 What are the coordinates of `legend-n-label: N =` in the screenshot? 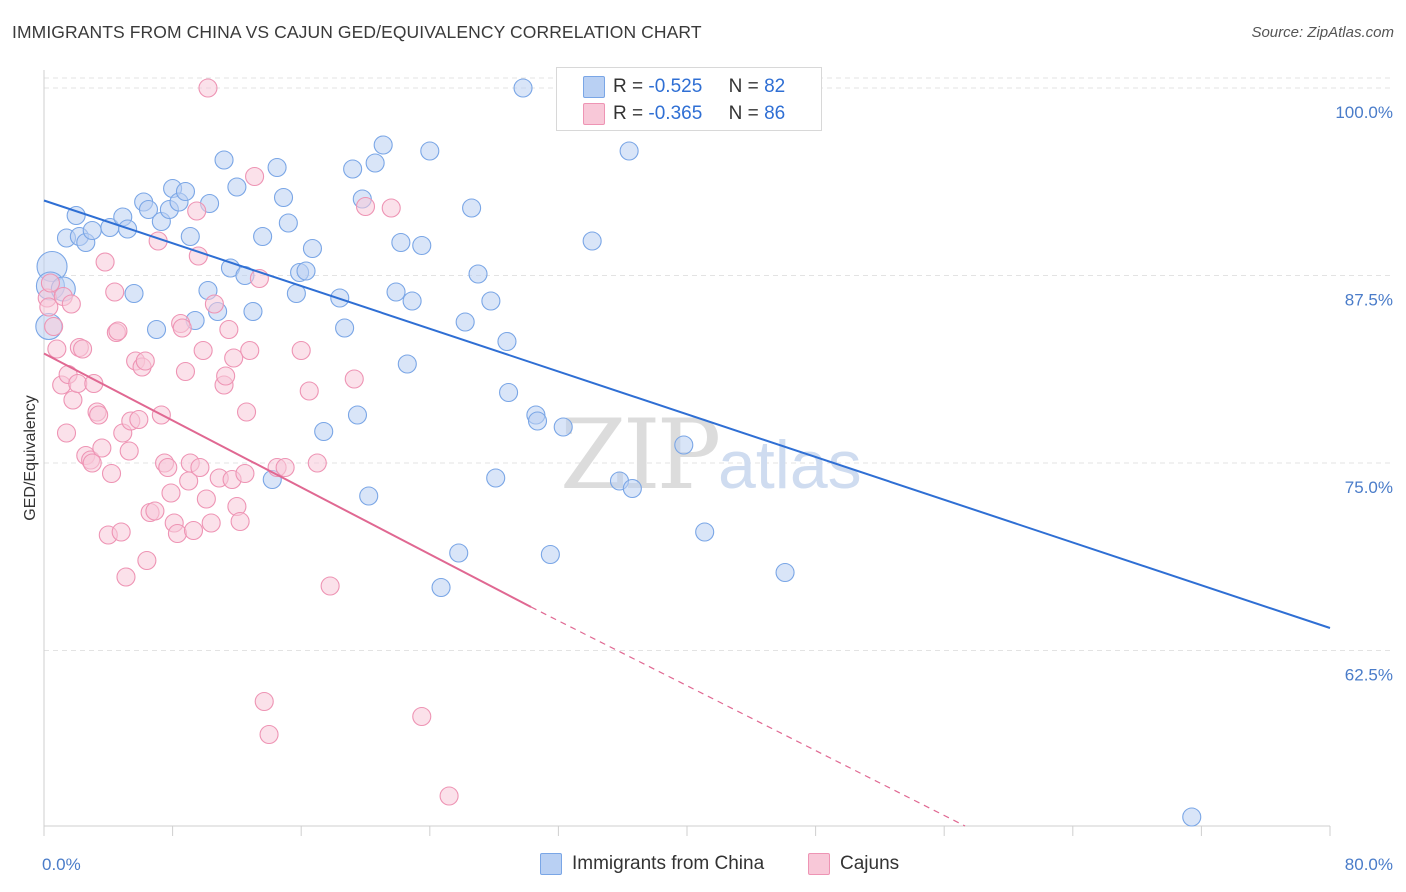 It's located at (743, 113).